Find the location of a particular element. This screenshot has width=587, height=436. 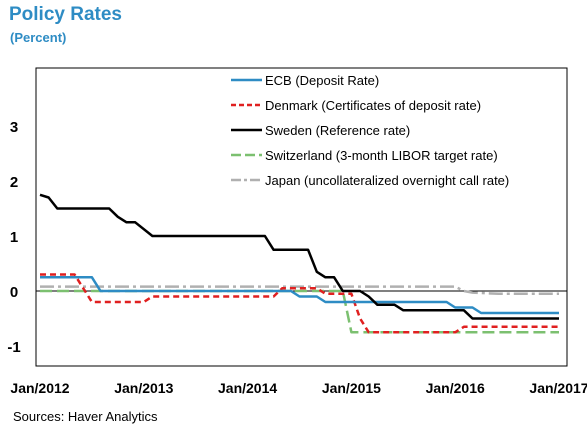

y-axis: 3 2 1 0 -1 is located at coordinates (13, 237).